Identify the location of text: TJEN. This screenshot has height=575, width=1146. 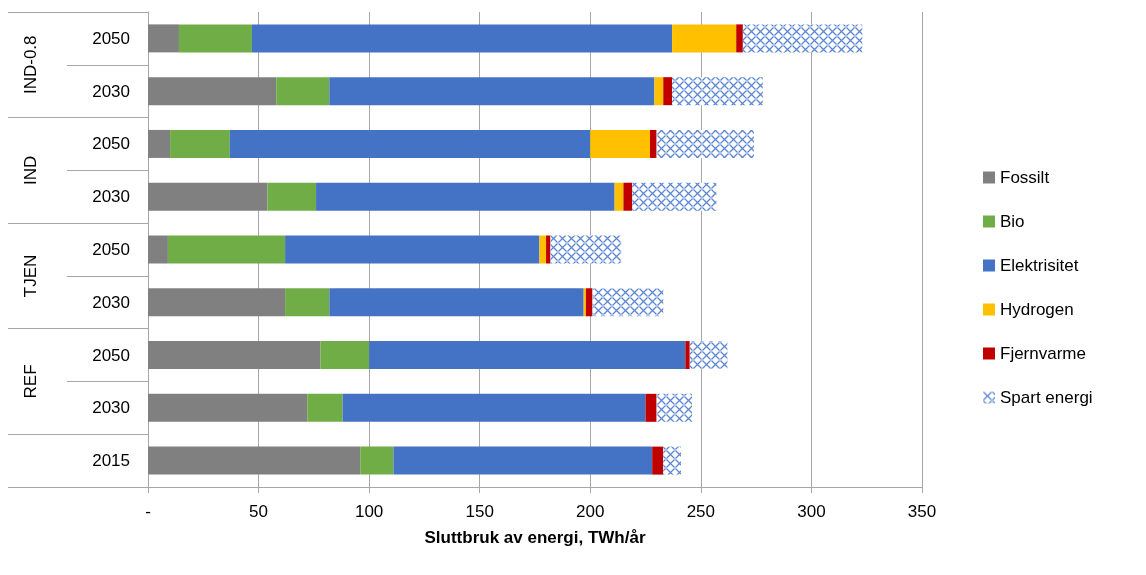
(30, 276).